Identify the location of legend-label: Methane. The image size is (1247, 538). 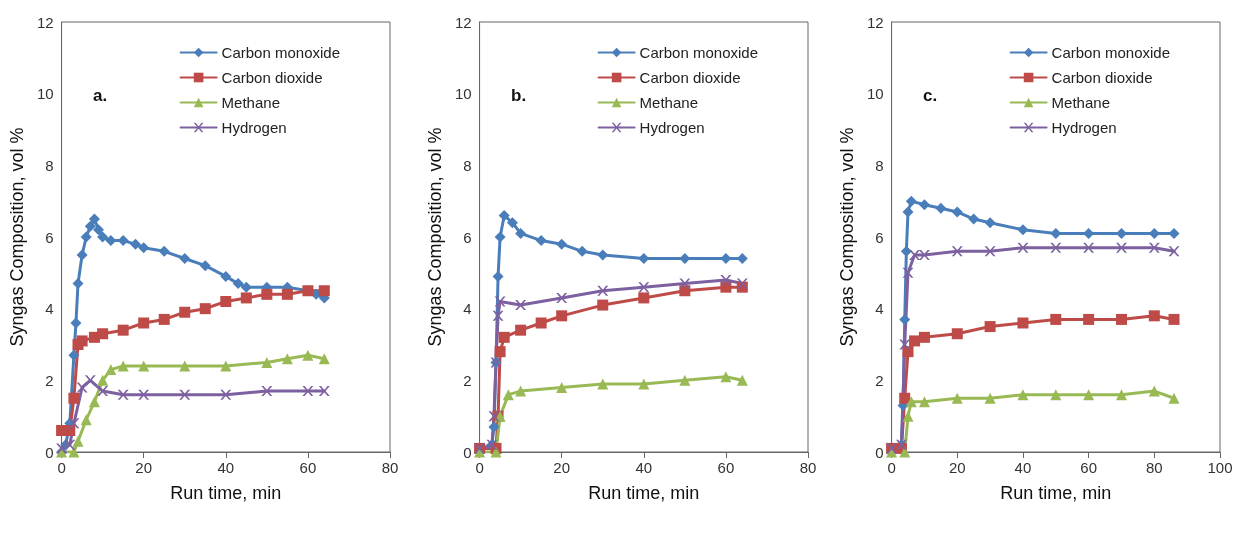
(250, 102).